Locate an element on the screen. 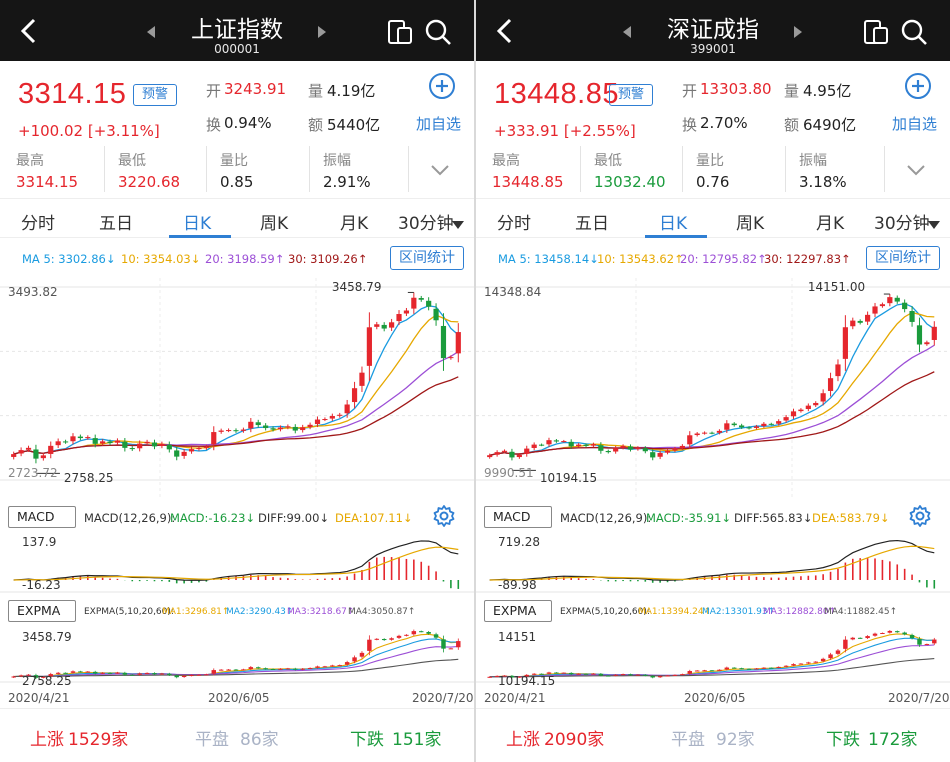 Image resolution: width=950 pixels, height=762 pixels. amount-value: 5440亿 is located at coordinates (354, 125).